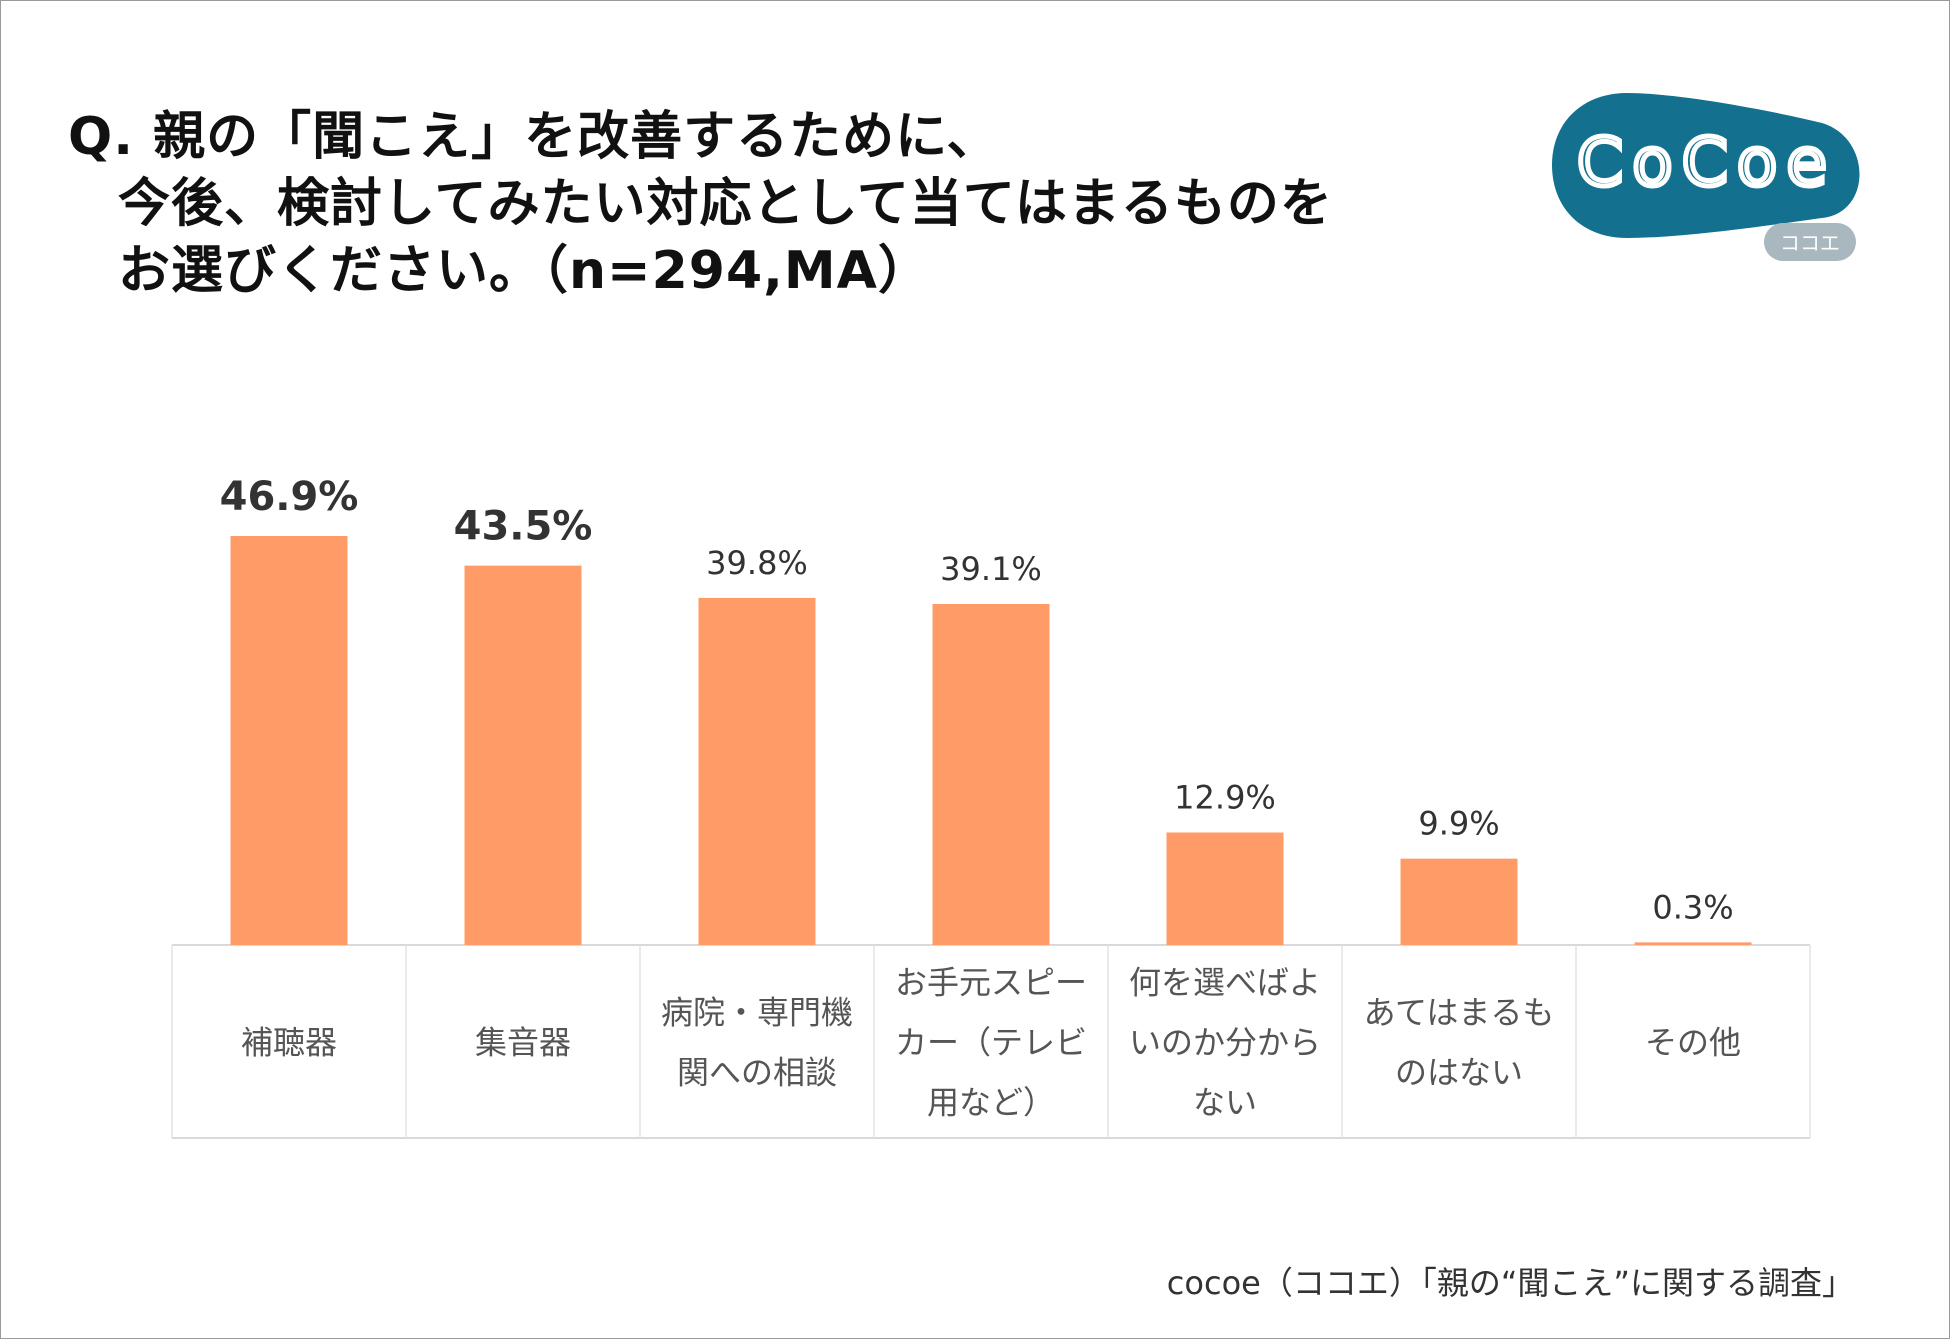  Describe the element at coordinates (289, 1043) in the screenshot. I see `category-label: 補聴器` at that location.